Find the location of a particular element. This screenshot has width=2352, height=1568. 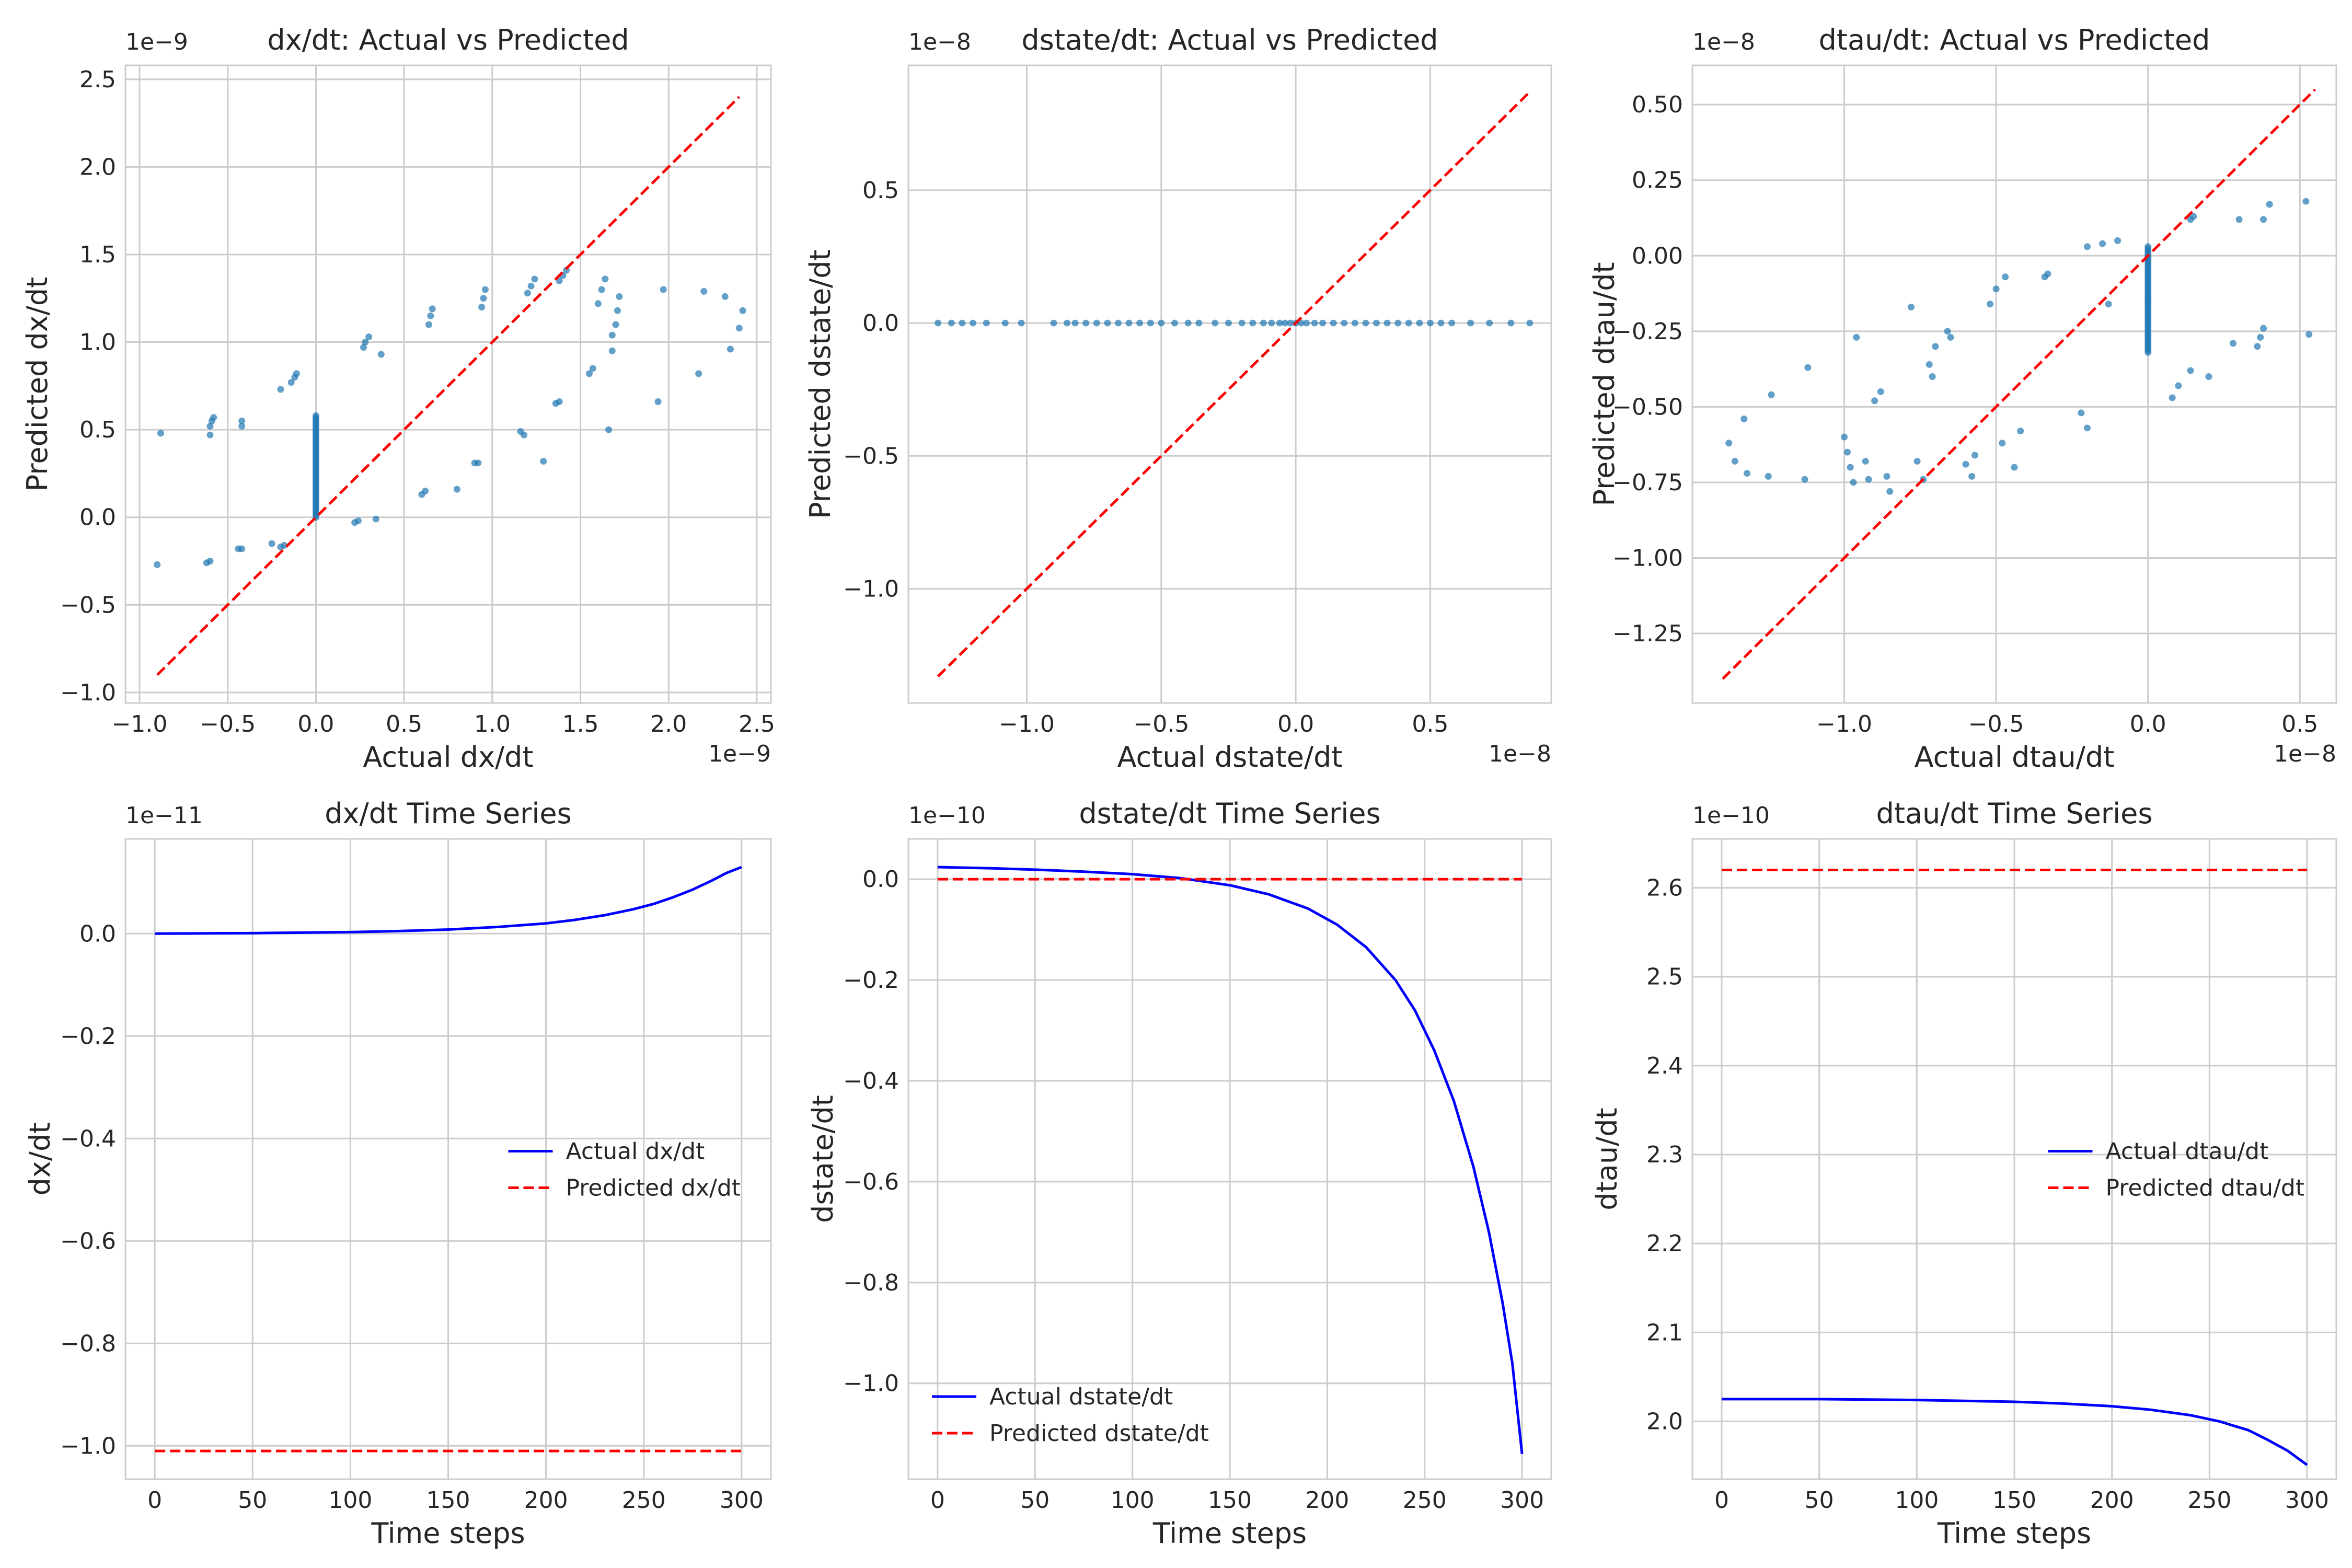

x-tick-label: 200 is located at coordinates (1327, 1500).